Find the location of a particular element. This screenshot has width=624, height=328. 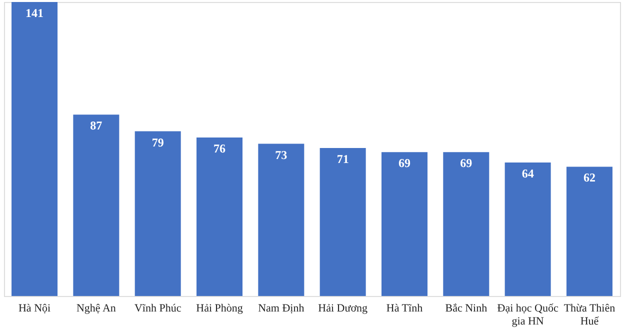

x-tick-label: Vĩnh Phúc is located at coordinates (158, 308).